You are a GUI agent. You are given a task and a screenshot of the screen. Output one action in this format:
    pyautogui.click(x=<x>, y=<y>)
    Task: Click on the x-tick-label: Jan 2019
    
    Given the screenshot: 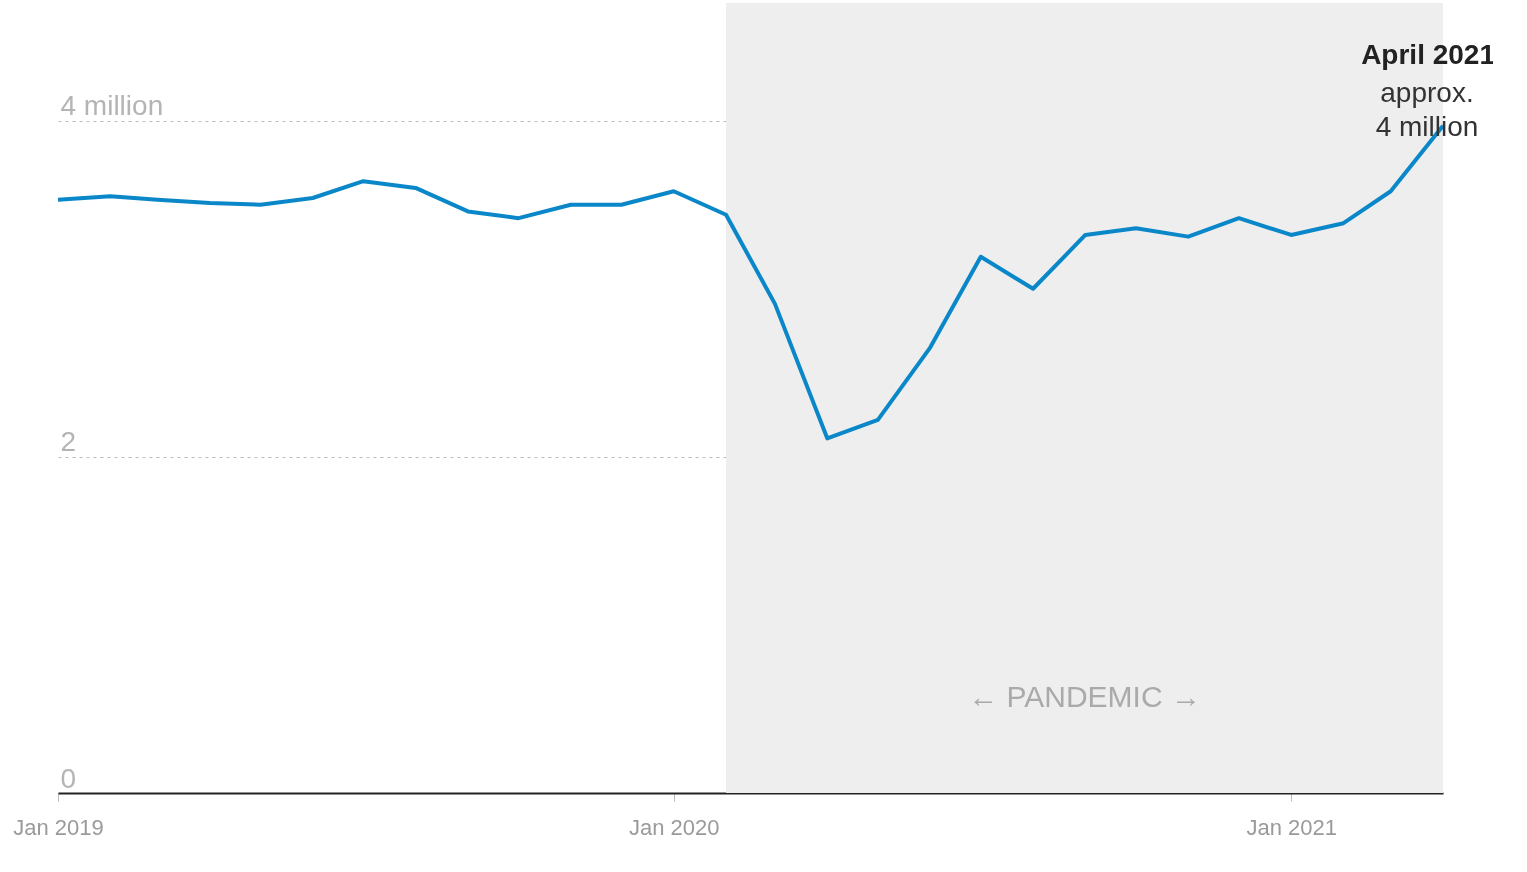 What is the action you would take?
    pyautogui.click(x=58, y=827)
    